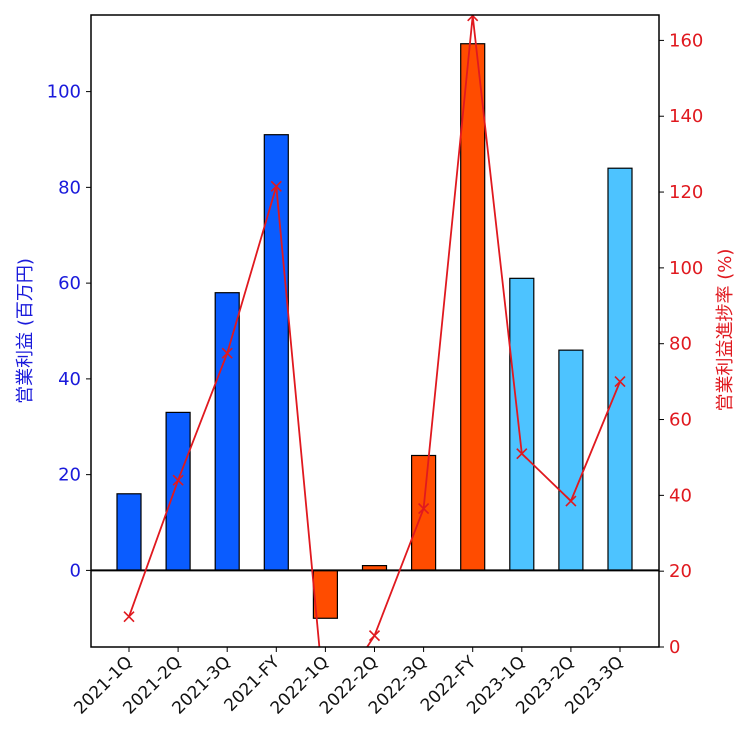 This screenshot has width=750, height=750. I want to click on marker-x-2021-2Q, so click(178, 480).